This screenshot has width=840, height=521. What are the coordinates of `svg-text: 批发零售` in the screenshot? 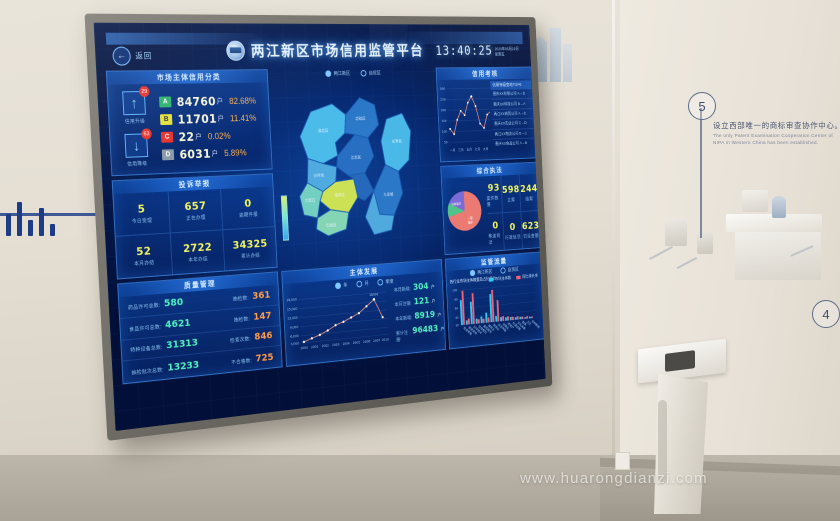 It's located at (468, 330).